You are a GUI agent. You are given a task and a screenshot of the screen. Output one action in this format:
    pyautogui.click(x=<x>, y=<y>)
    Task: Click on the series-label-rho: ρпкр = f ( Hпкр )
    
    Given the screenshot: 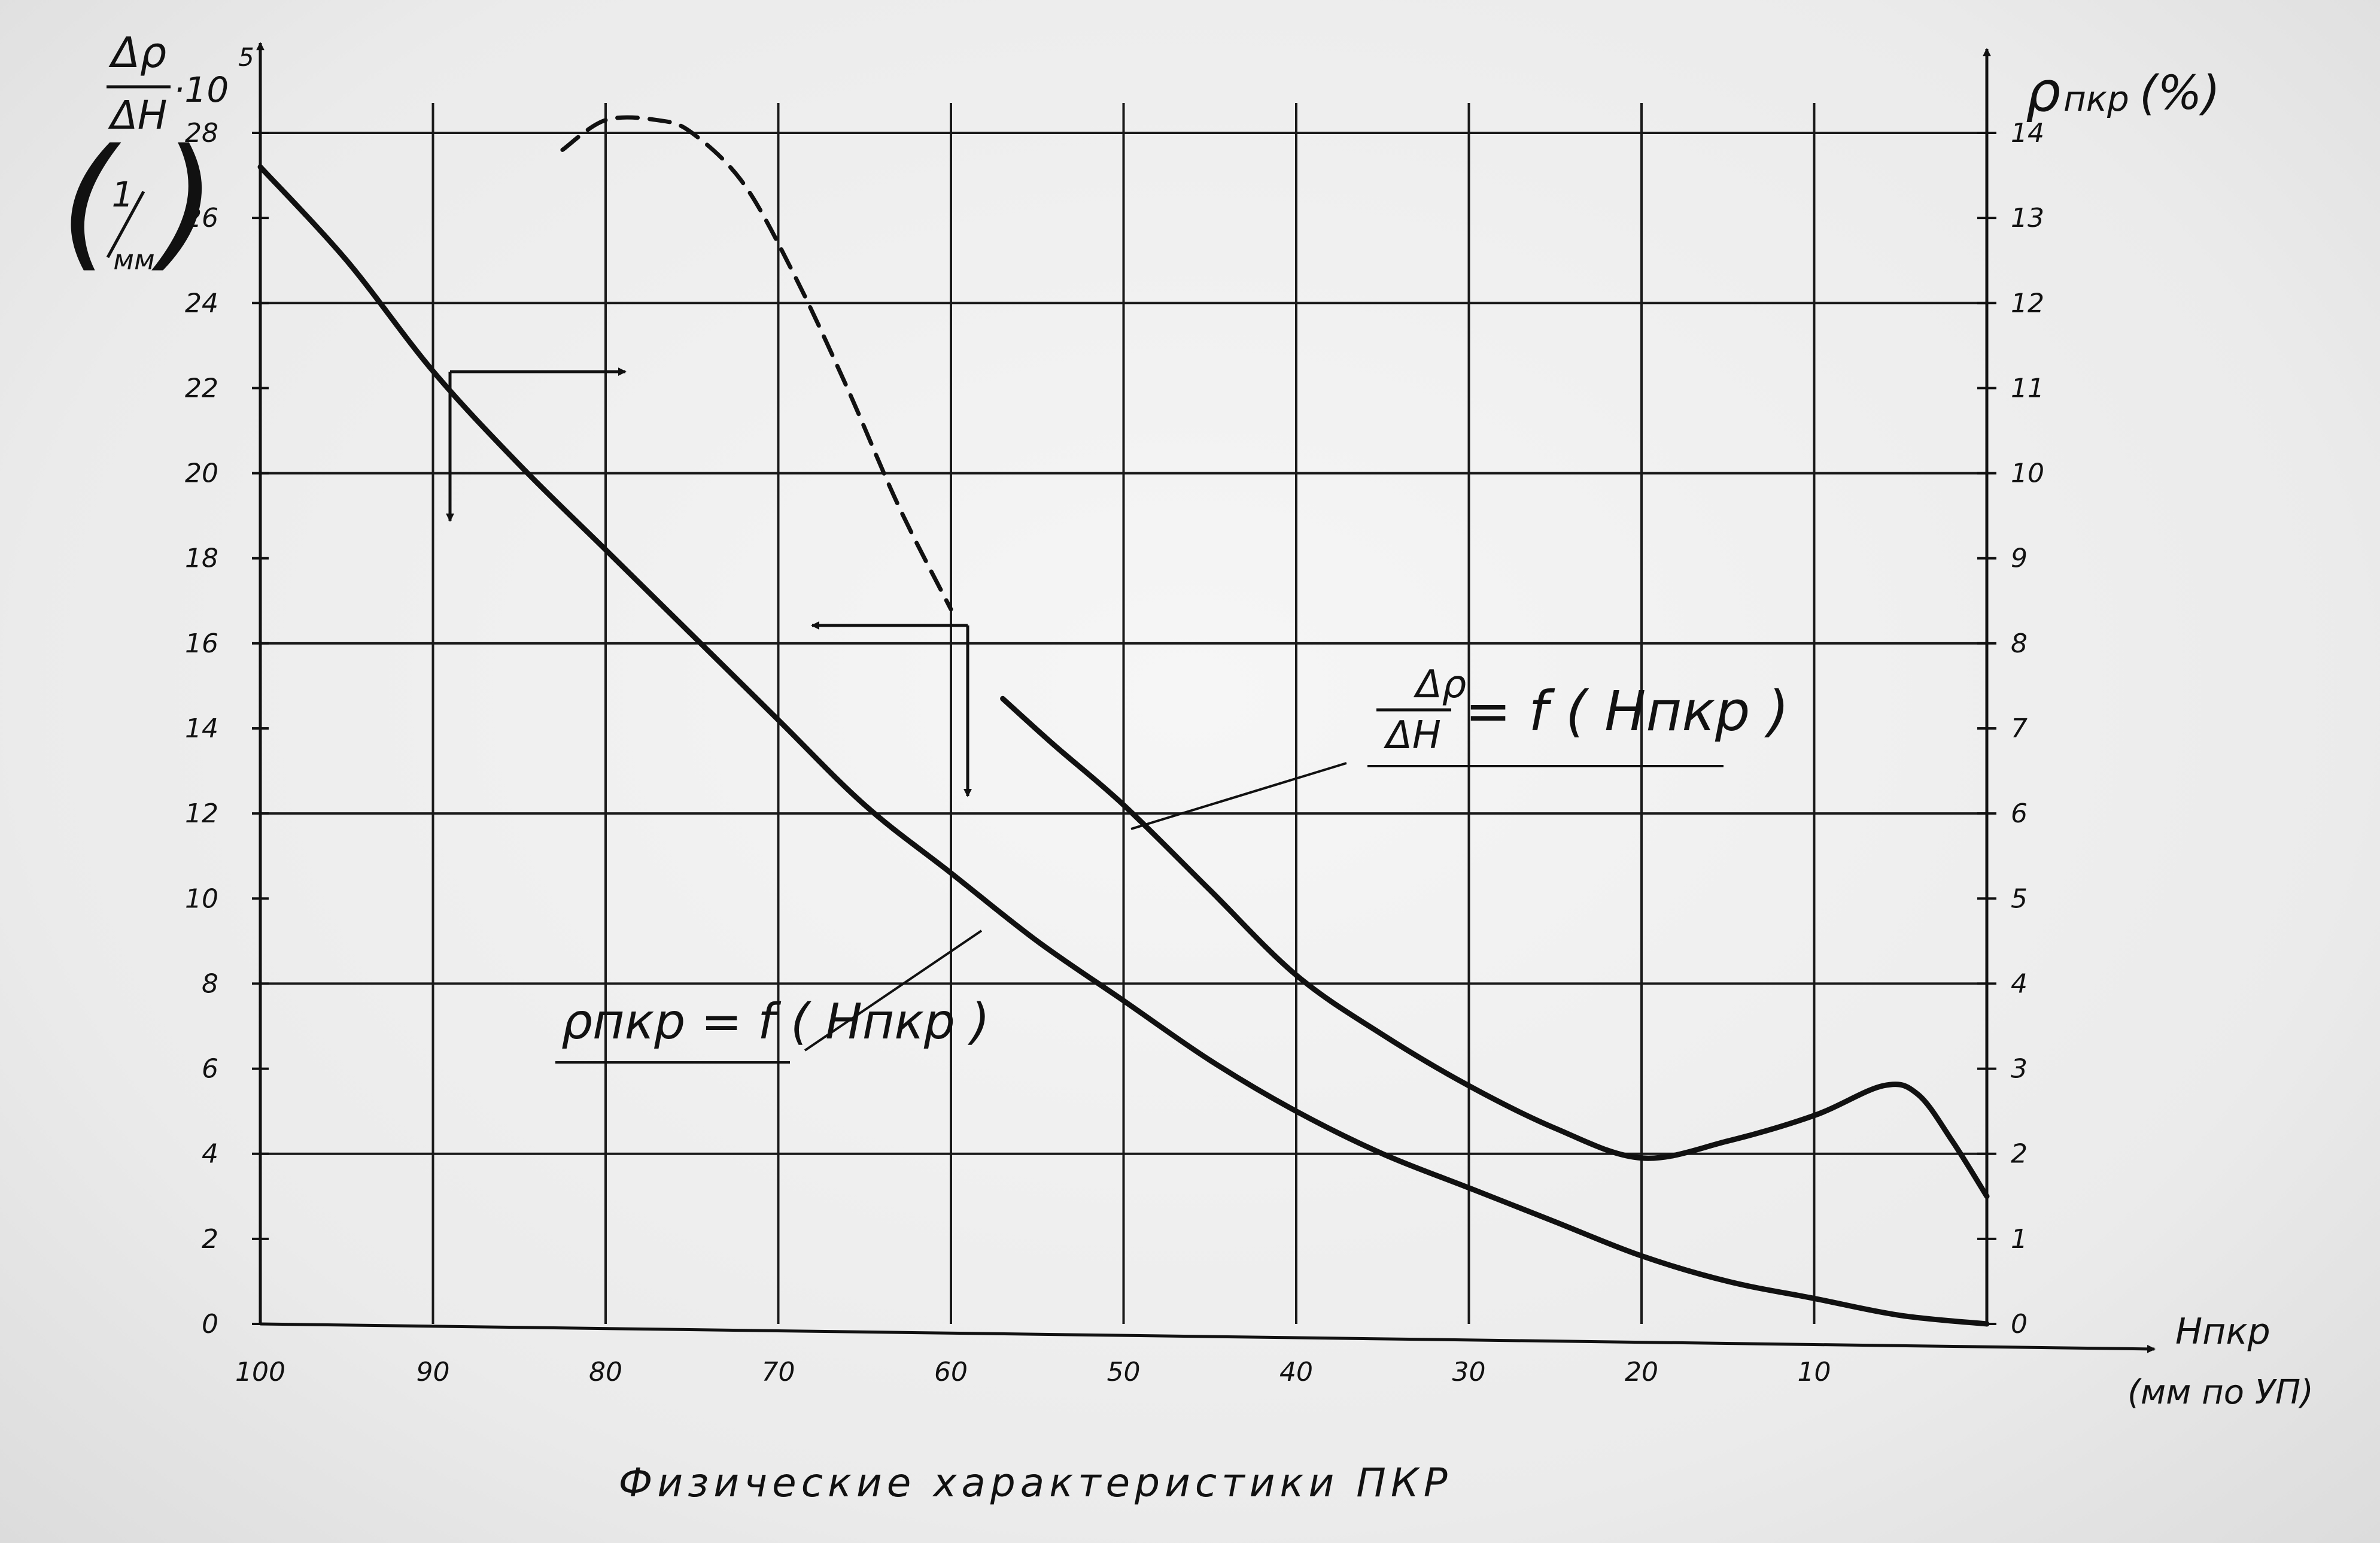 What is the action you would take?
    pyautogui.click(x=773, y=997)
    